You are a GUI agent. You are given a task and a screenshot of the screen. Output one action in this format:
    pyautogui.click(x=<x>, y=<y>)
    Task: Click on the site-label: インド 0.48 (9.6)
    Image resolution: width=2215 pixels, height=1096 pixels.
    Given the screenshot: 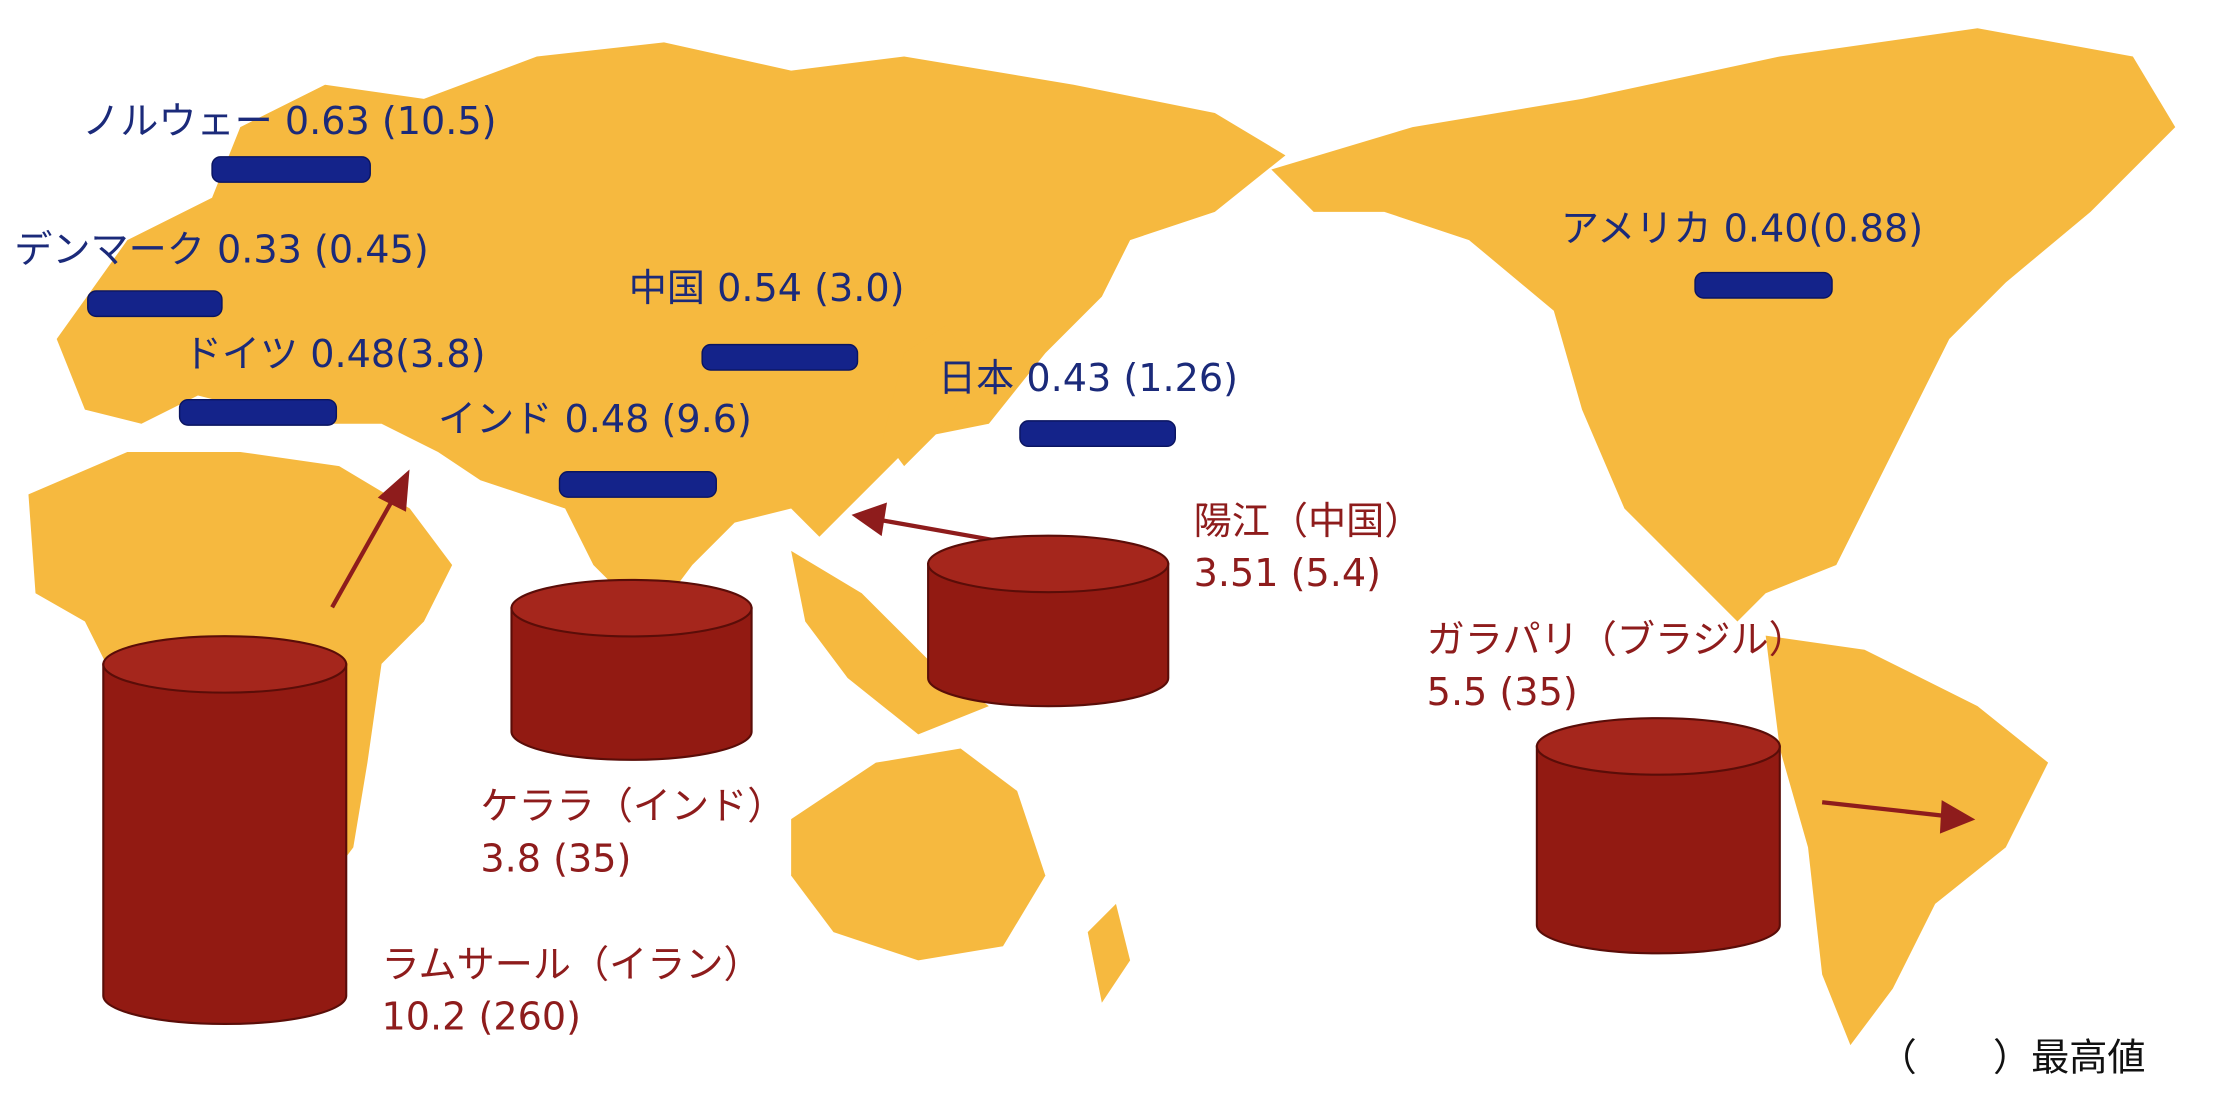 What is the action you would take?
    pyautogui.click(x=595, y=419)
    